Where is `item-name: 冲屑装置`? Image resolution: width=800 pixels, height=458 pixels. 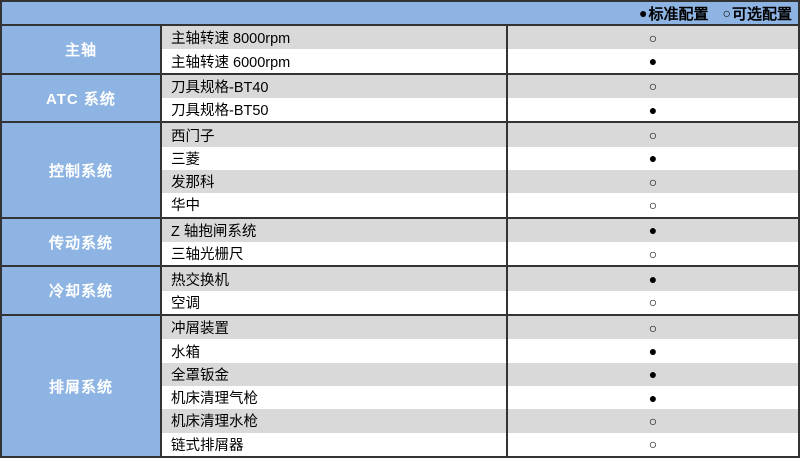 item-name: 冲屑装置 is located at coordinates (335, 328).